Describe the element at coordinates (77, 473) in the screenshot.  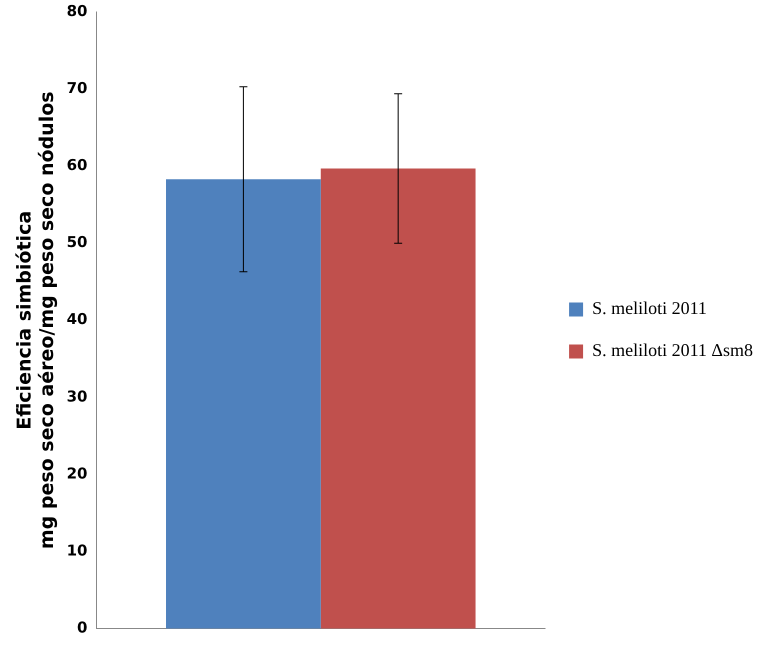
I see `y-tick-label: 20` at that location.